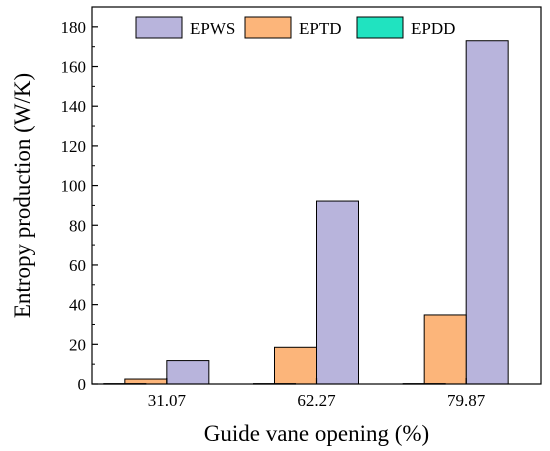  Describe the element at coordinates (466, 400) in the screenshot. I see `x-tick-label: 79.87` at that location.